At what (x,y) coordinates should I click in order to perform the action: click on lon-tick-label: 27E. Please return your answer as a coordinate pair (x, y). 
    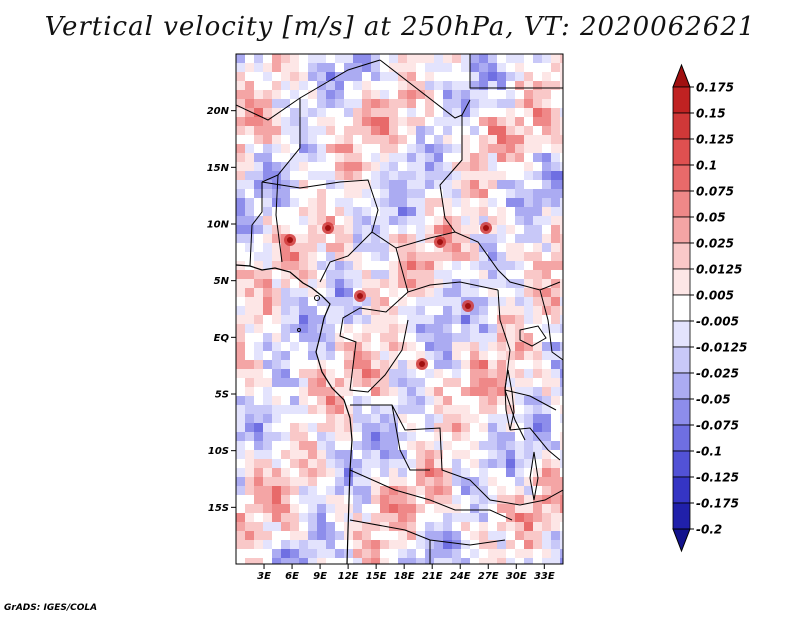
    Looking at the image, I should click on (488, 576).